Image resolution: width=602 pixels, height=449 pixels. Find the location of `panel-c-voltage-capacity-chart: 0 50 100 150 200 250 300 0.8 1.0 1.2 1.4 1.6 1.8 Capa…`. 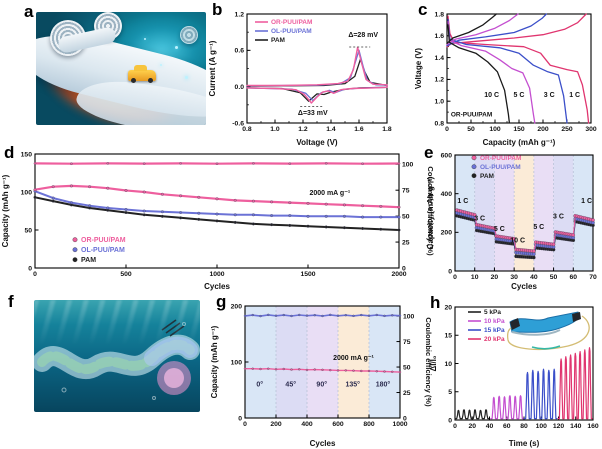

panel-c-voltage-capacity-chart: 0 50 100 150 200 250 300 0.8 1.0 1.2 1.4 1.6 1.8 Capa… is located at coordinates (505, 79).